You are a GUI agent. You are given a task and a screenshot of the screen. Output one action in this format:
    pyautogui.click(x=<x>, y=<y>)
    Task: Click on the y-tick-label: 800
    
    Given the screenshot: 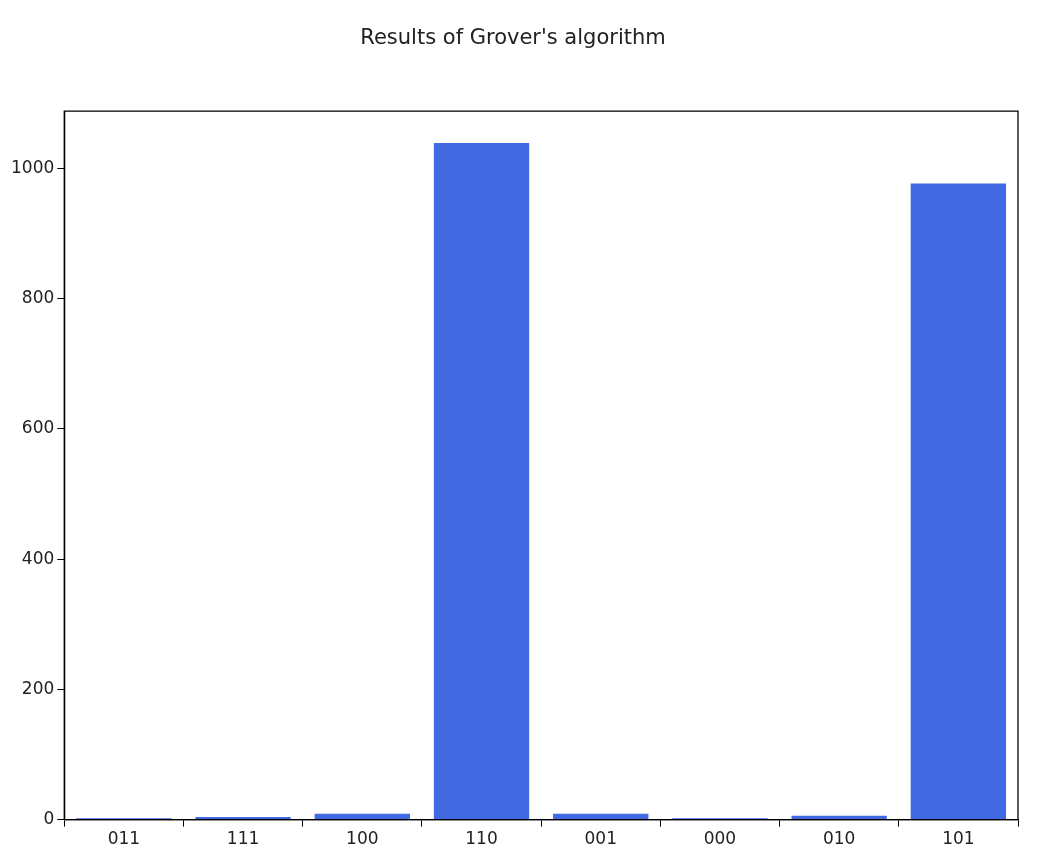 What is the action you would take?
    pyautogui.click(x=38, y=297)
    